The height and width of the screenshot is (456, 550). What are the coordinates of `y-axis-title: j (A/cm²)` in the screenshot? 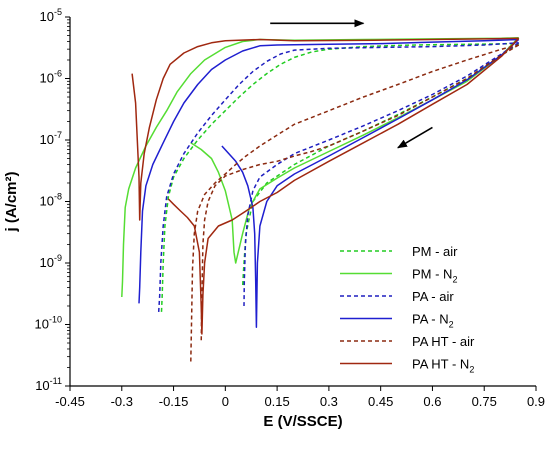 It's located at (11, 201).